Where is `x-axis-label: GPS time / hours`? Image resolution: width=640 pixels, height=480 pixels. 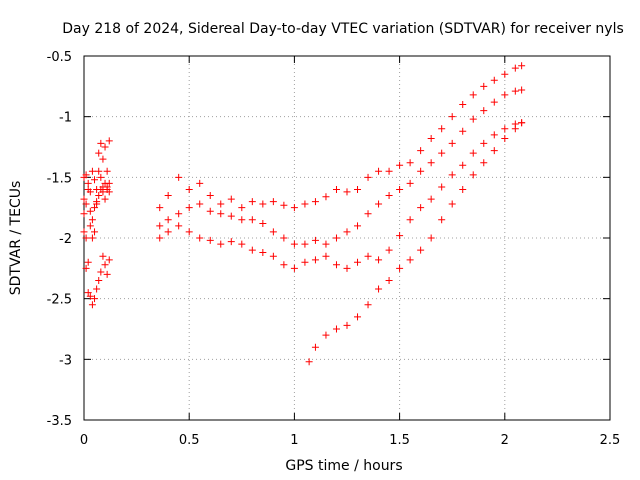 x-axis-label: GPS time / hours is located at coordinates (343, 466).